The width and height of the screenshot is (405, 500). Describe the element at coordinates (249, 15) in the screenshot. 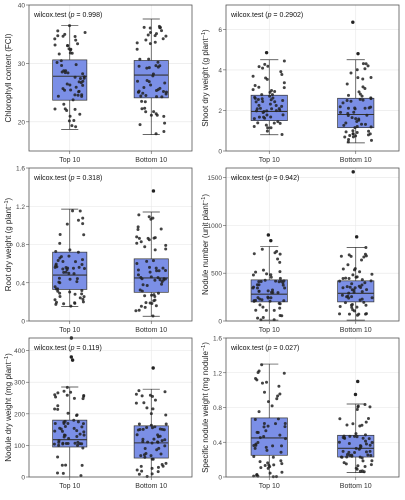

I see `annotation-prefix: wilcox.test (` at that location.